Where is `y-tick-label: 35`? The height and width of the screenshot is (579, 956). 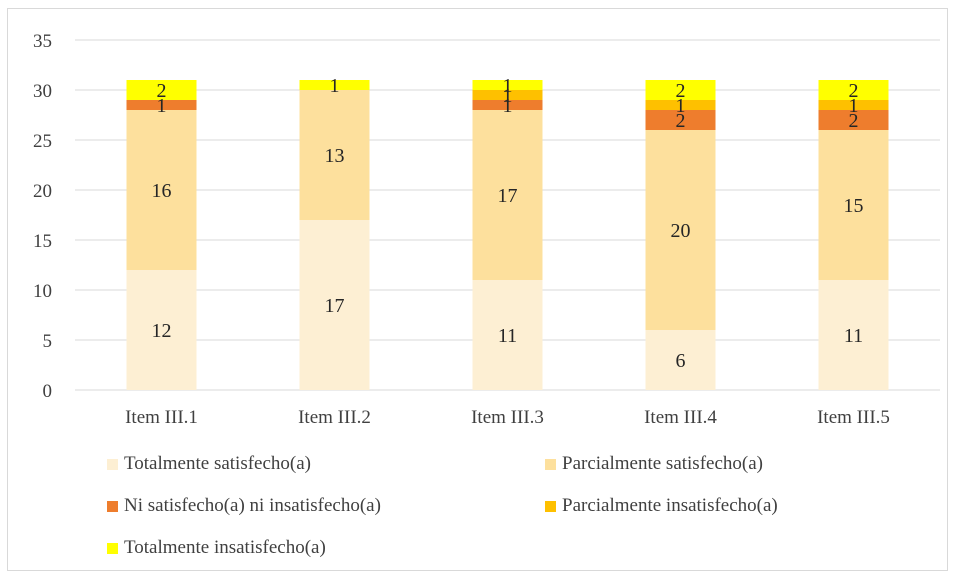
y-tick-label: 35 is located at coordinates (42, 41).